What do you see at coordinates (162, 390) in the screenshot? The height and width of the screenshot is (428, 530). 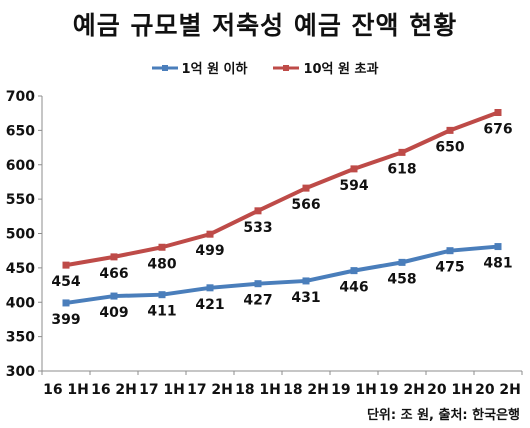 I see `x-tick-label: 17 1H` at bounding box center [162, 390].